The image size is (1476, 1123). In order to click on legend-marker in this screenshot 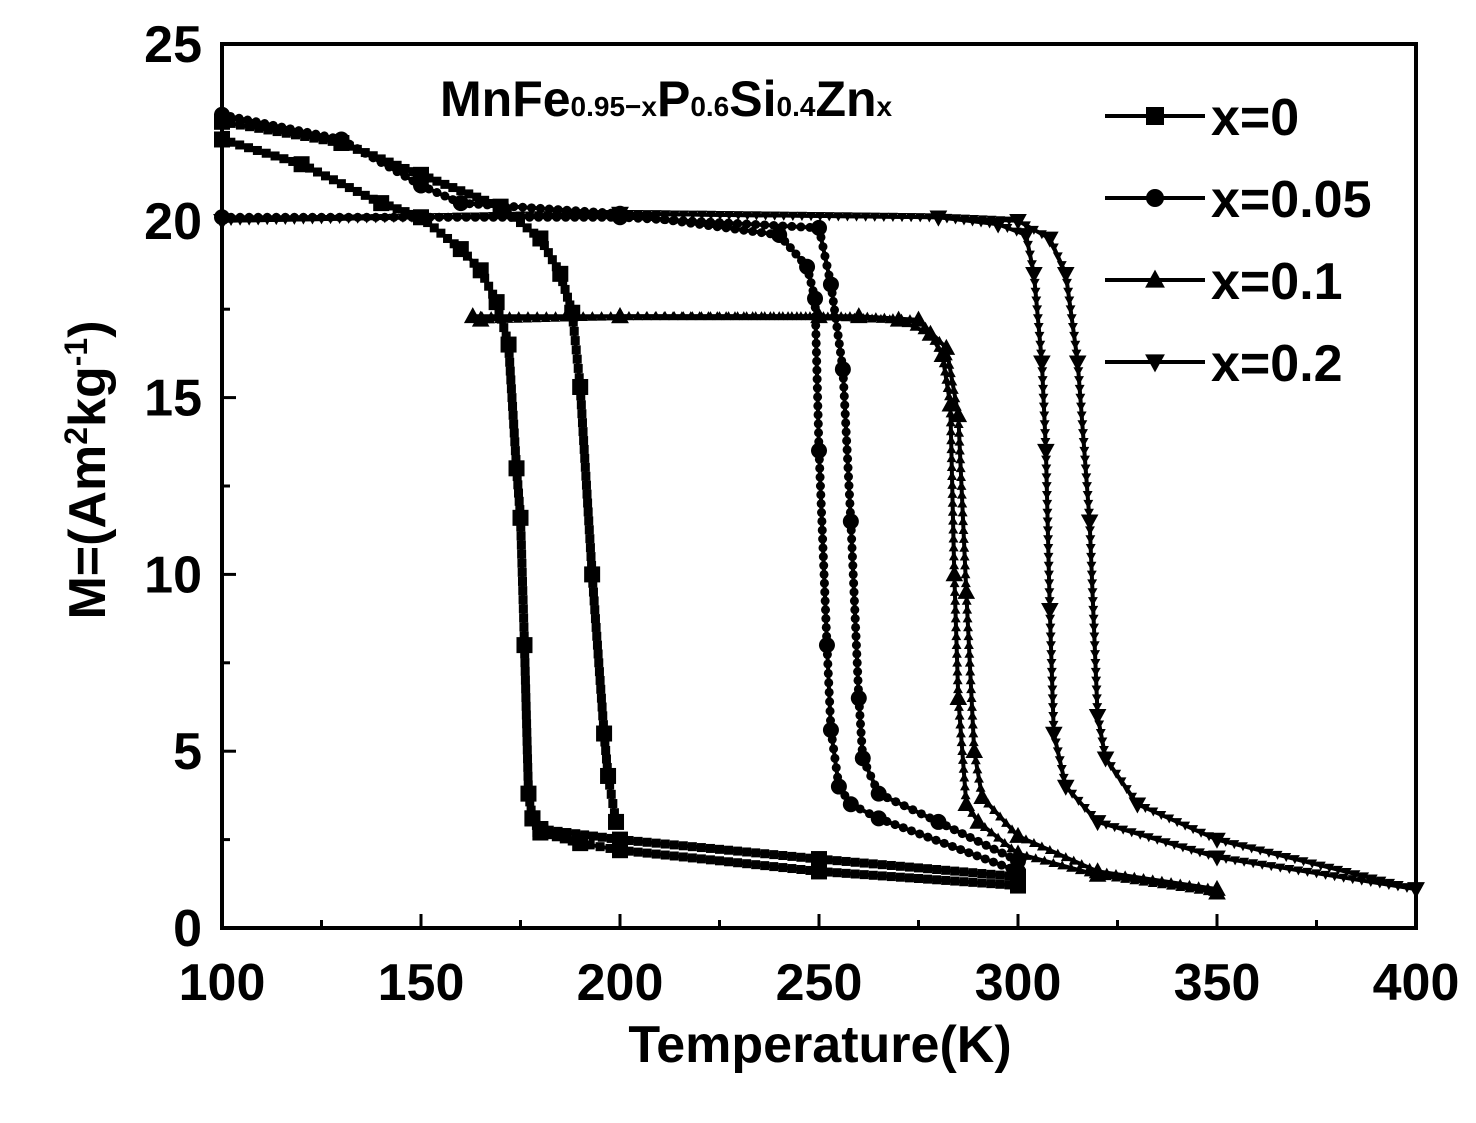, I will do `click(1155, 116)`.